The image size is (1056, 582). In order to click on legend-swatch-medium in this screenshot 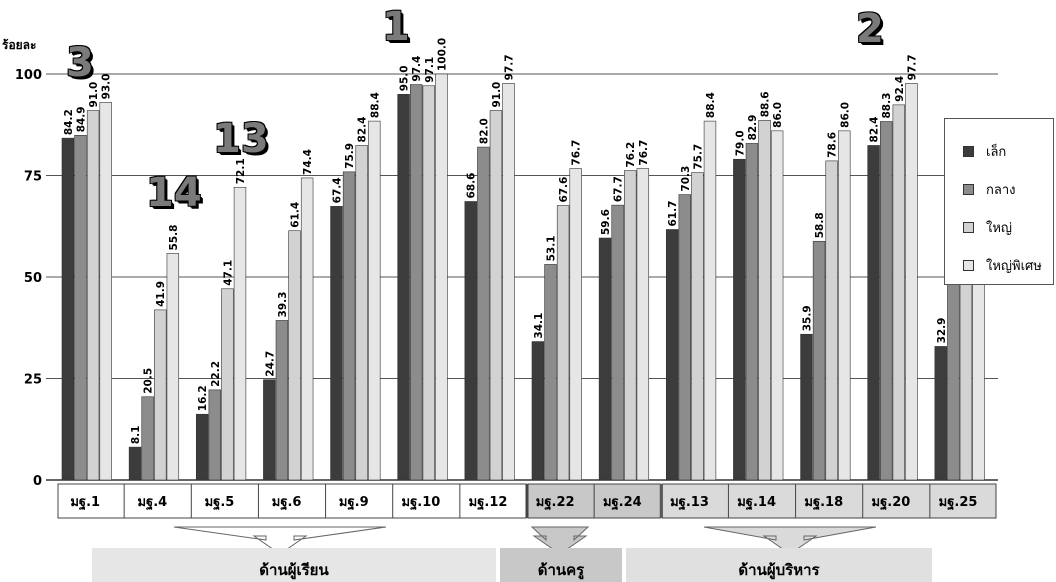, I will do `click(968, 189)`.